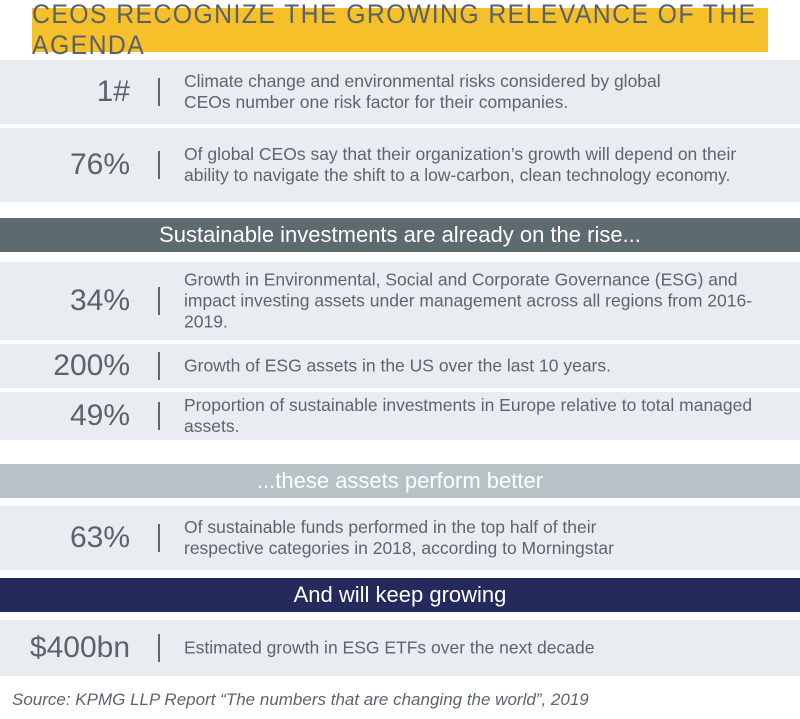  Describe the element at coordinates (99, 415) in the screenshot. I see `stat-value: 49%` at that location.